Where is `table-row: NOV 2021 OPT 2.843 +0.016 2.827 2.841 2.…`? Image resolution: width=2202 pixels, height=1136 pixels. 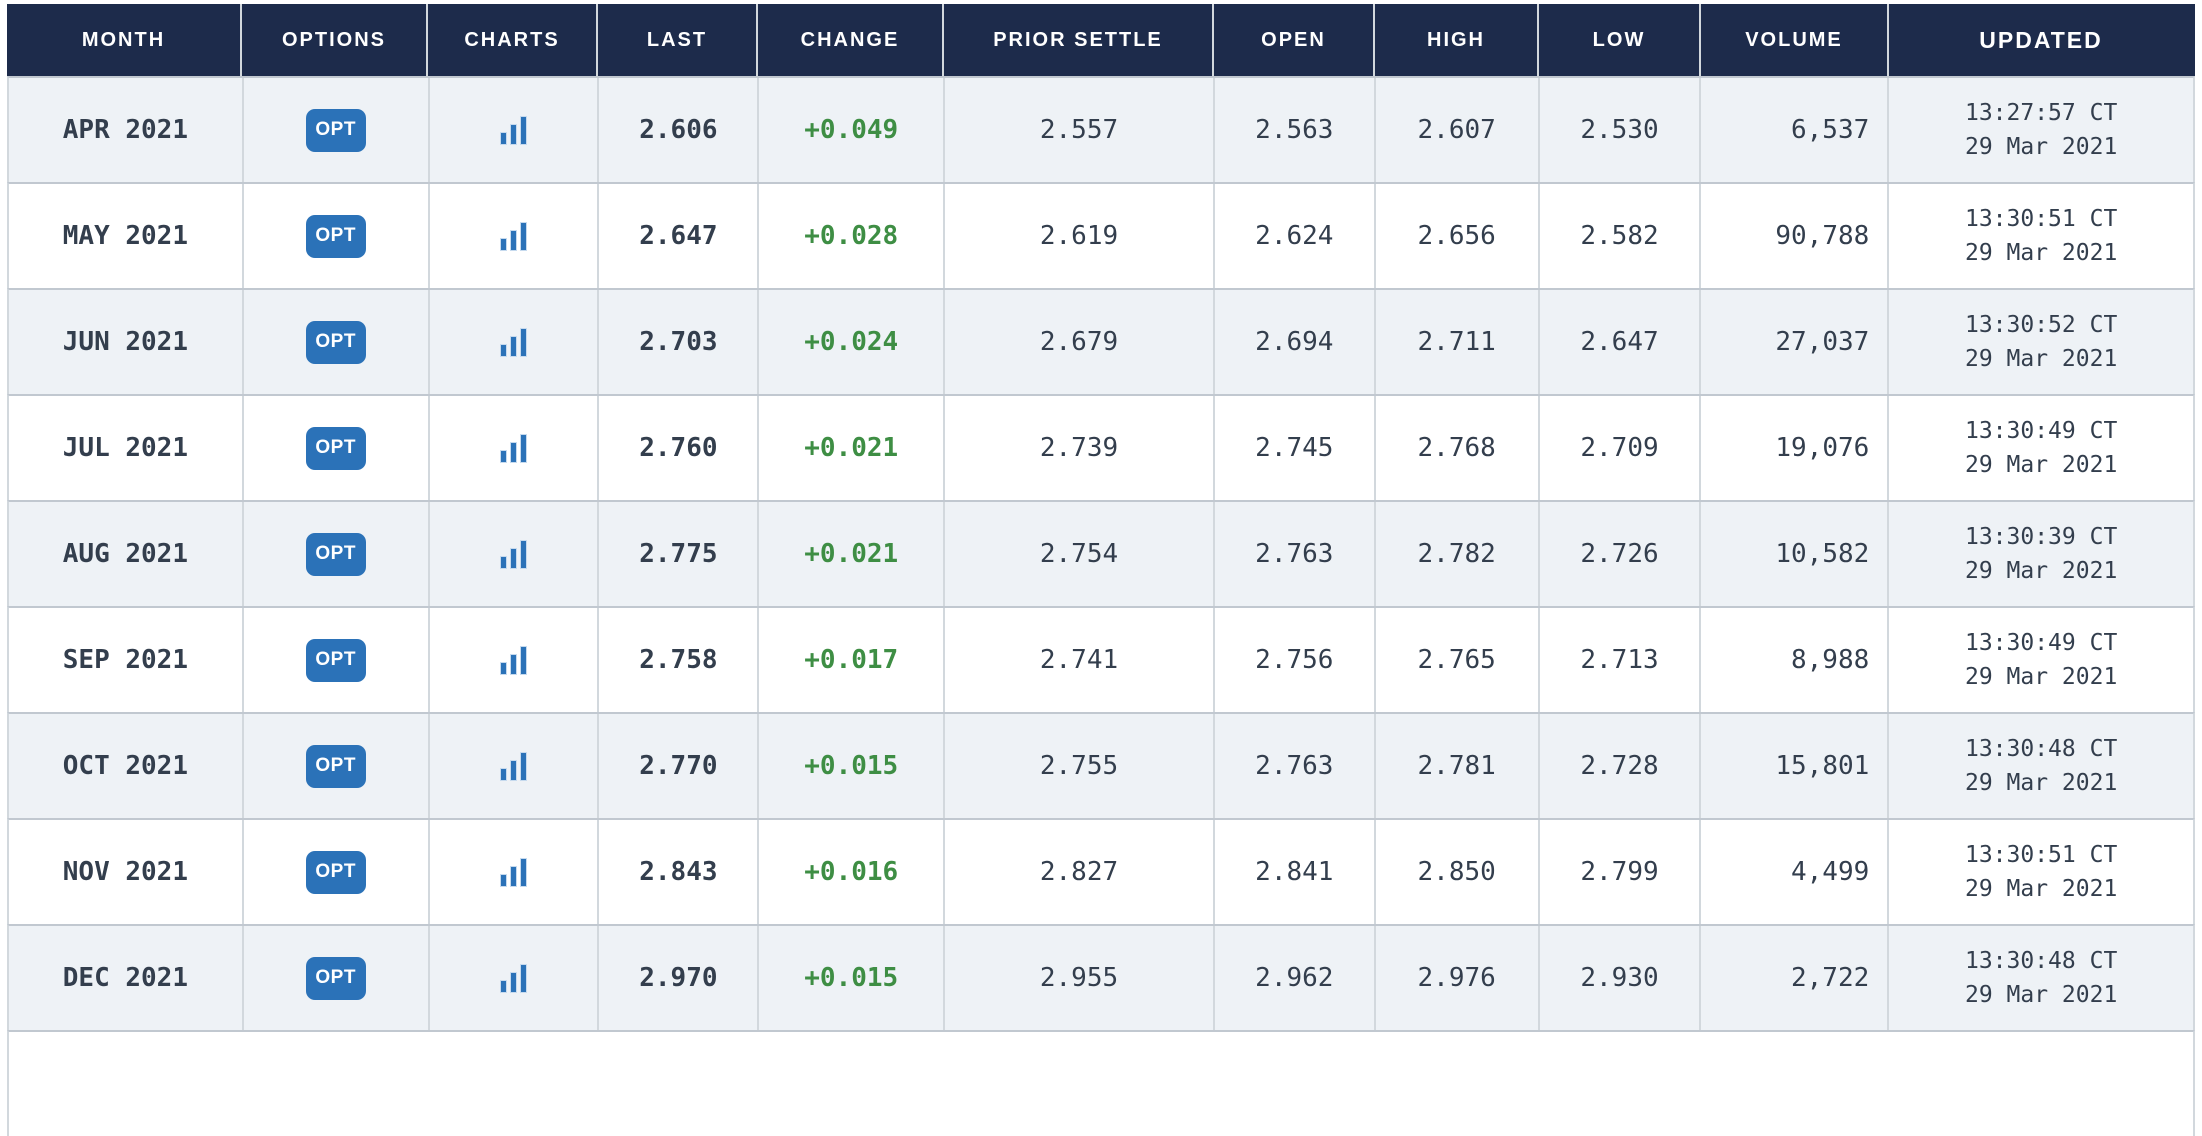 table-row: NOV 2021 OPT 2.843 +0.016 2.827 2.841 2.… is located at coordinates (1101, 871).